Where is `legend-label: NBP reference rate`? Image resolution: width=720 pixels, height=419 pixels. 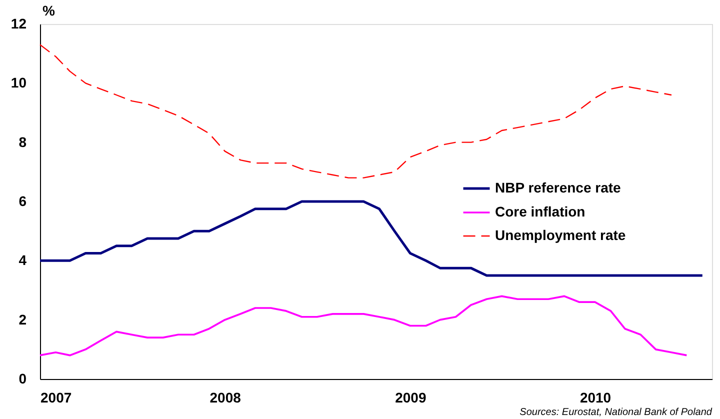 legend-label: NBP reference rate is located at coordinates (558, 188).